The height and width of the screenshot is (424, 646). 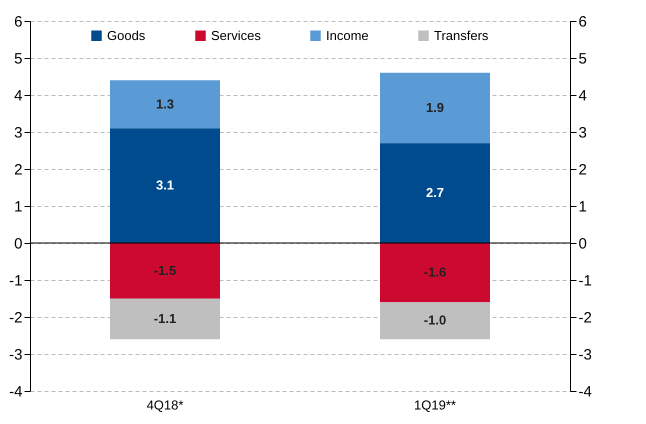 What do you see at coordinates (585, 355) in the screenshot?
I see `y2-tick-label: -3` at bounding box center [585, 355].